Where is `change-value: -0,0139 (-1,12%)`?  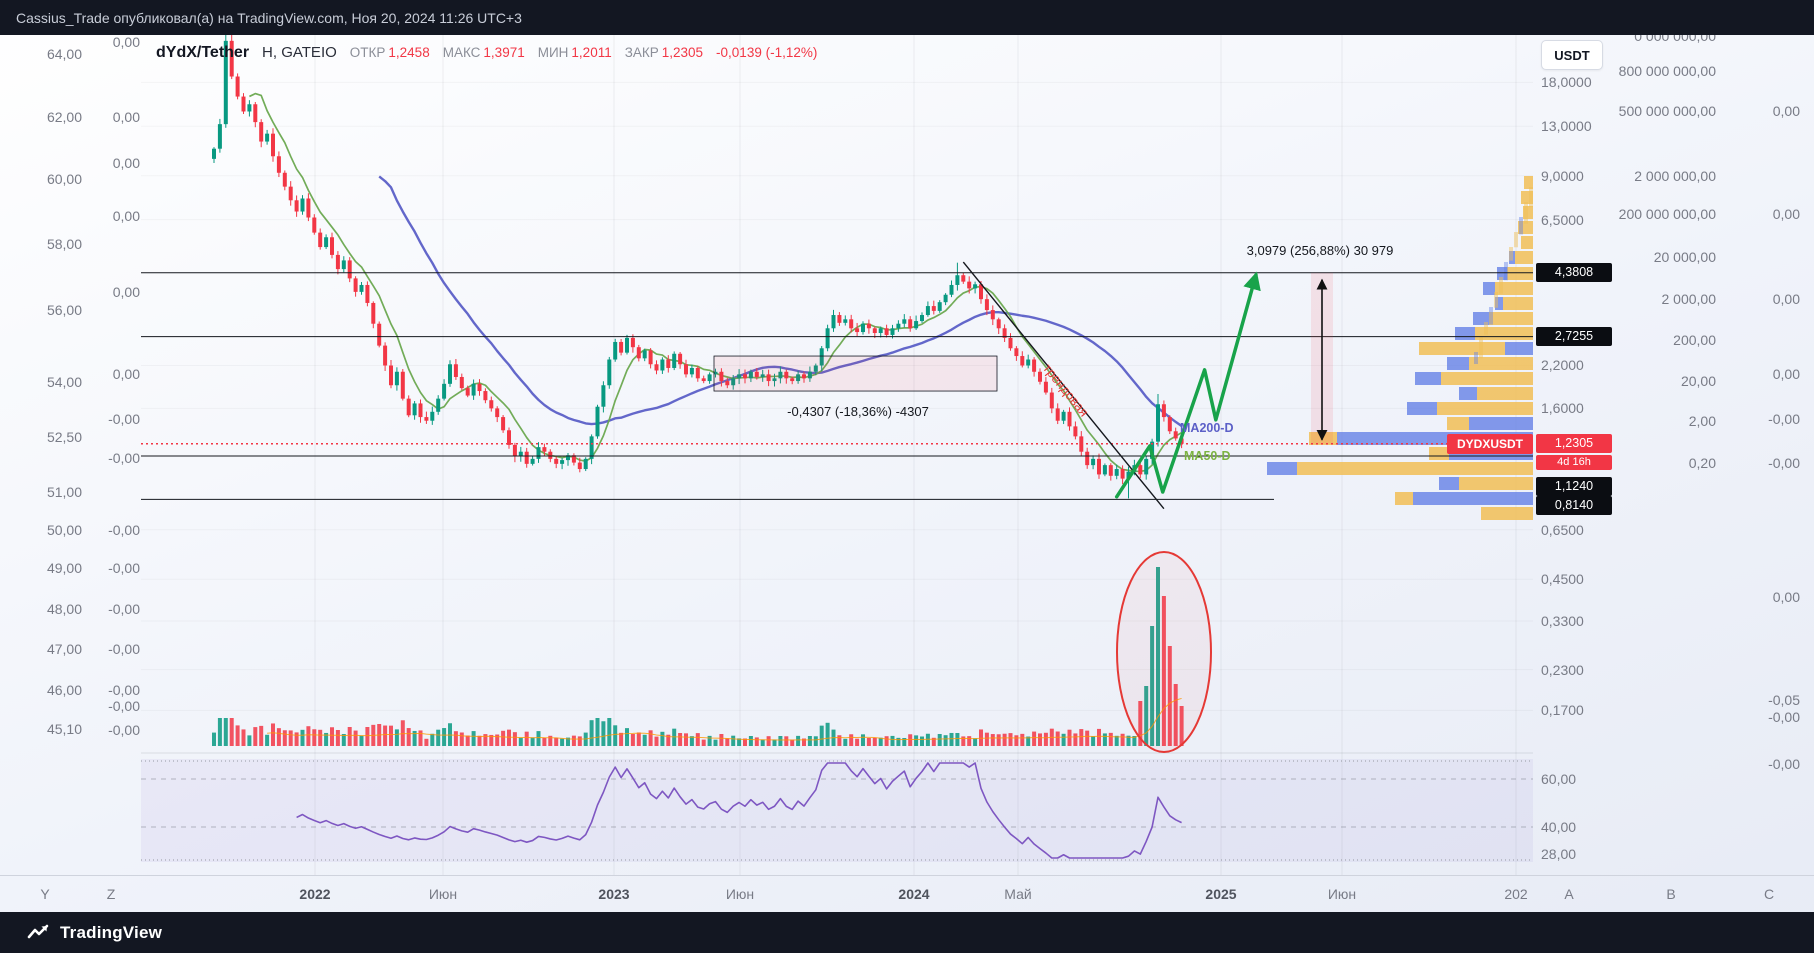
change-value: -0,0139 (-1,12%) is located at coordinates (767, 52).